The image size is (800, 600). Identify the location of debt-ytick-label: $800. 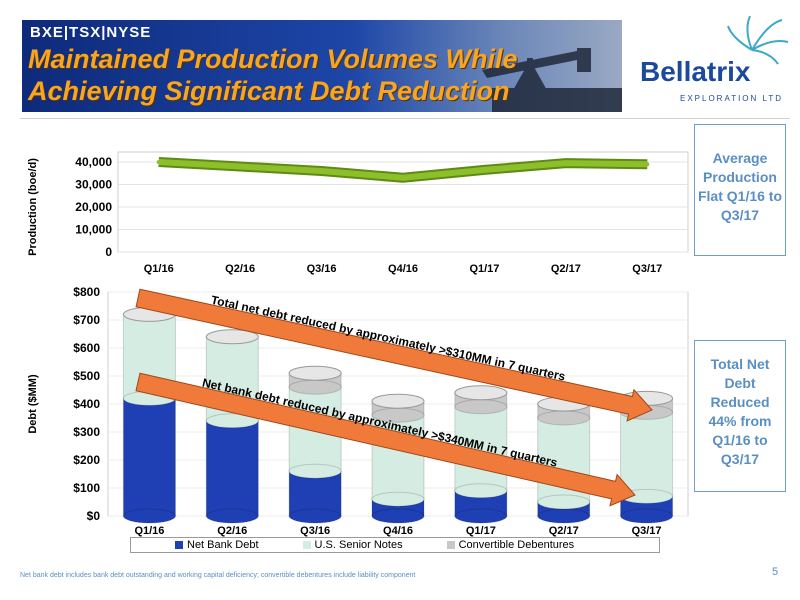
(86, 292).